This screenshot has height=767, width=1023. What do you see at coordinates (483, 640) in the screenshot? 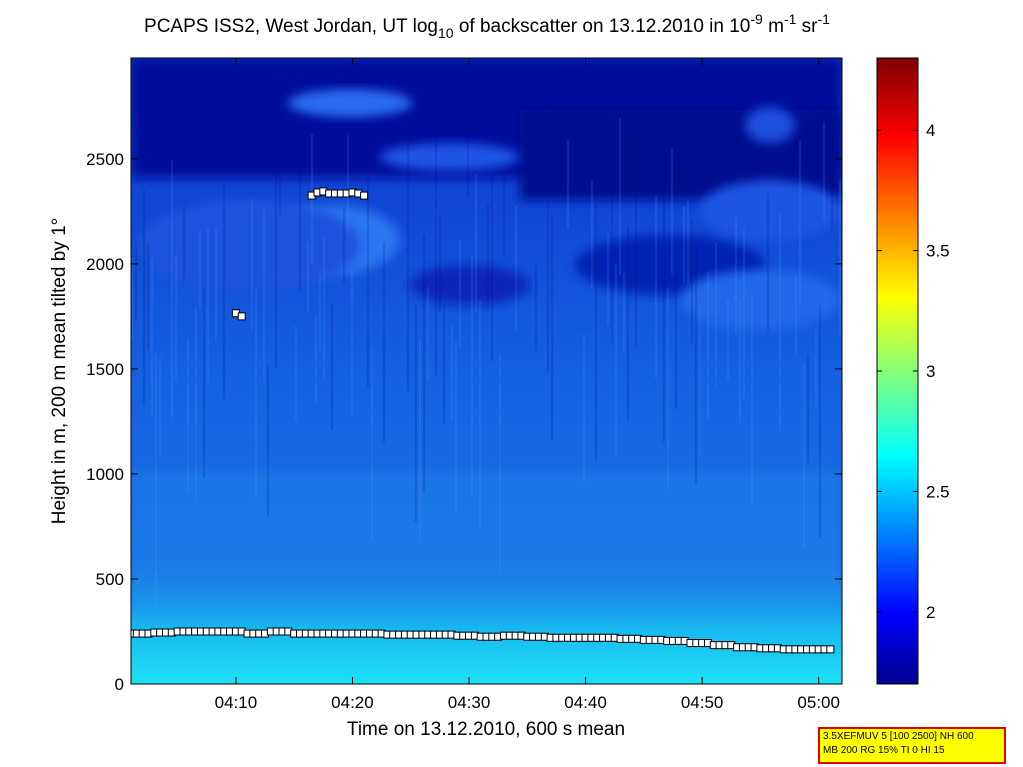
I see `mixing-layer-height-markers` at bounding box center [483, 640].